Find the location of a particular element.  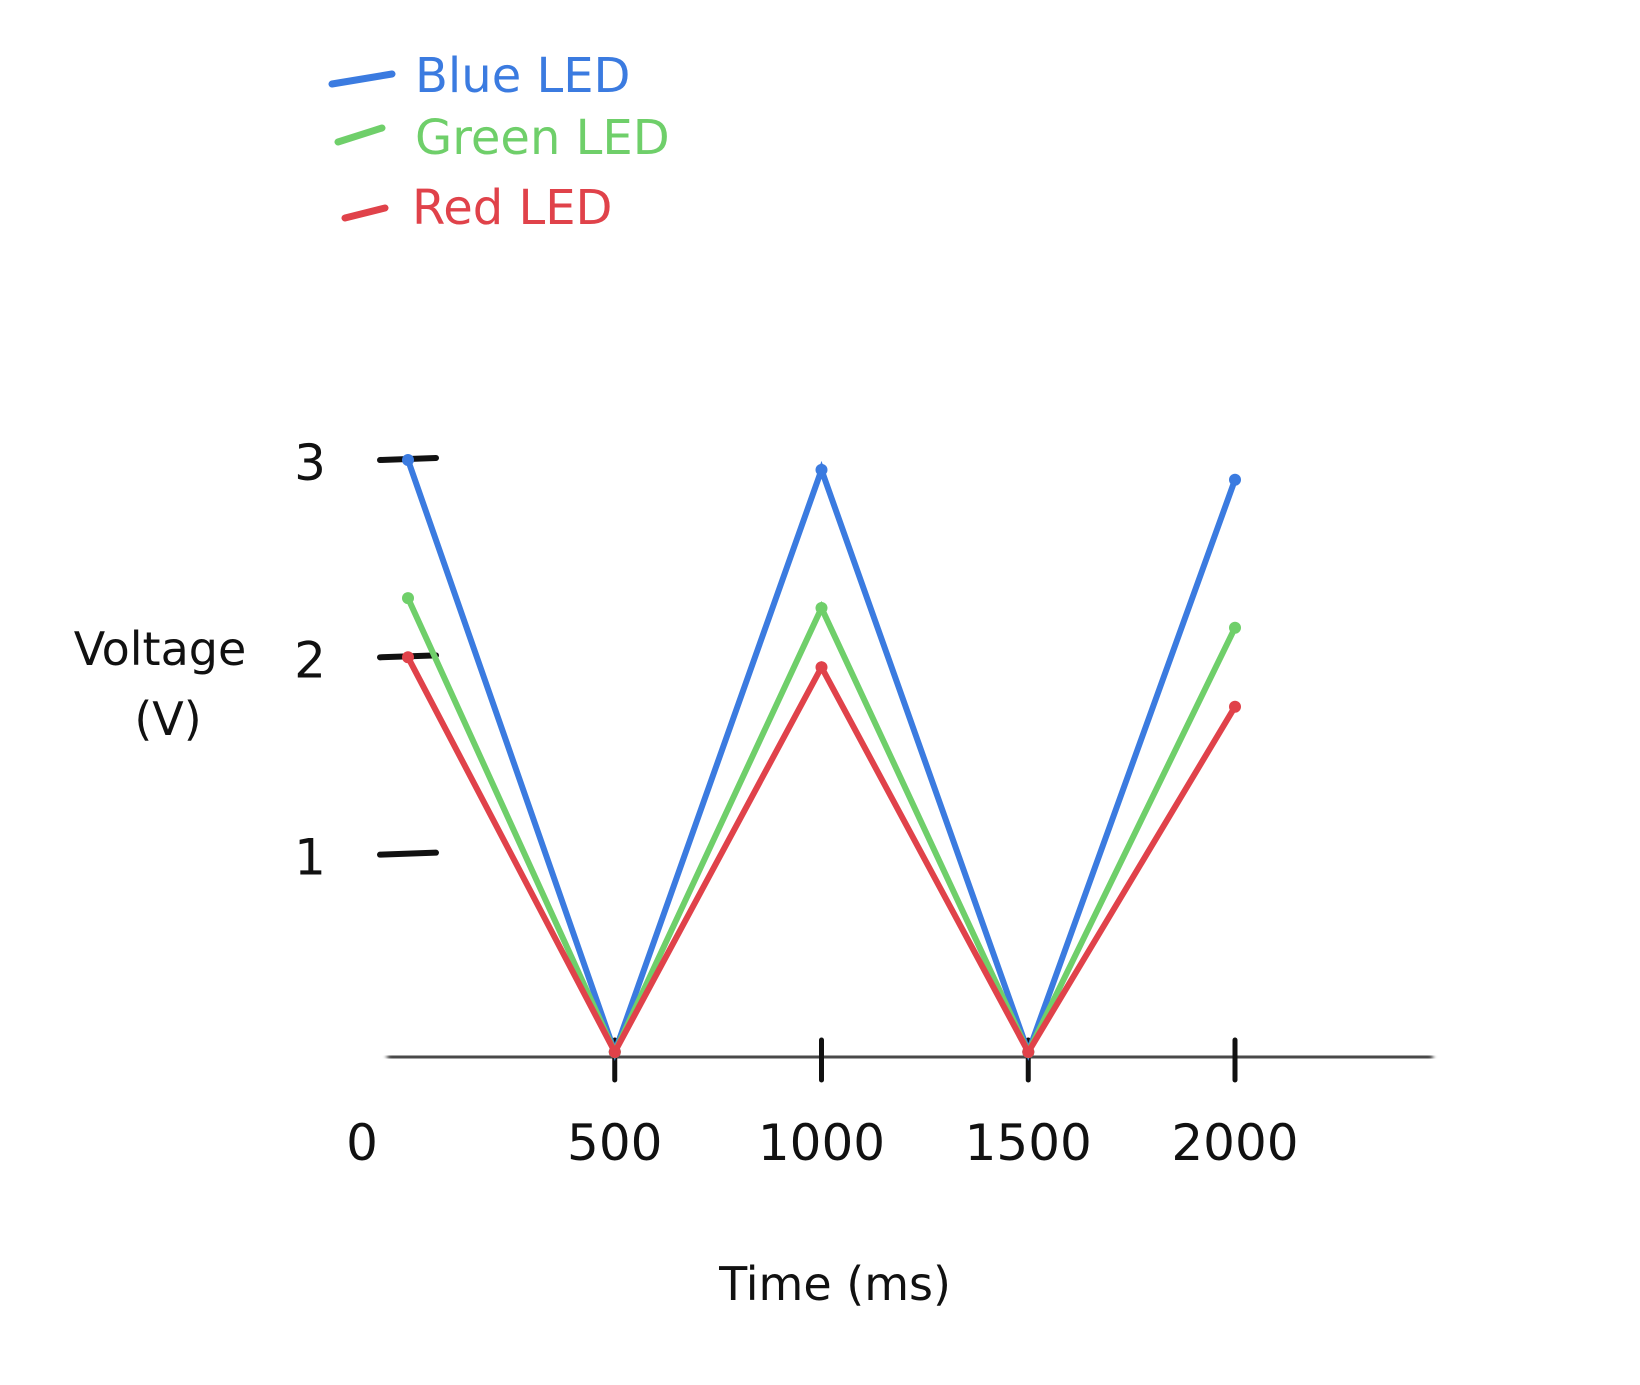

legend-label-red: Red LED is located at coordinates (512, 208).